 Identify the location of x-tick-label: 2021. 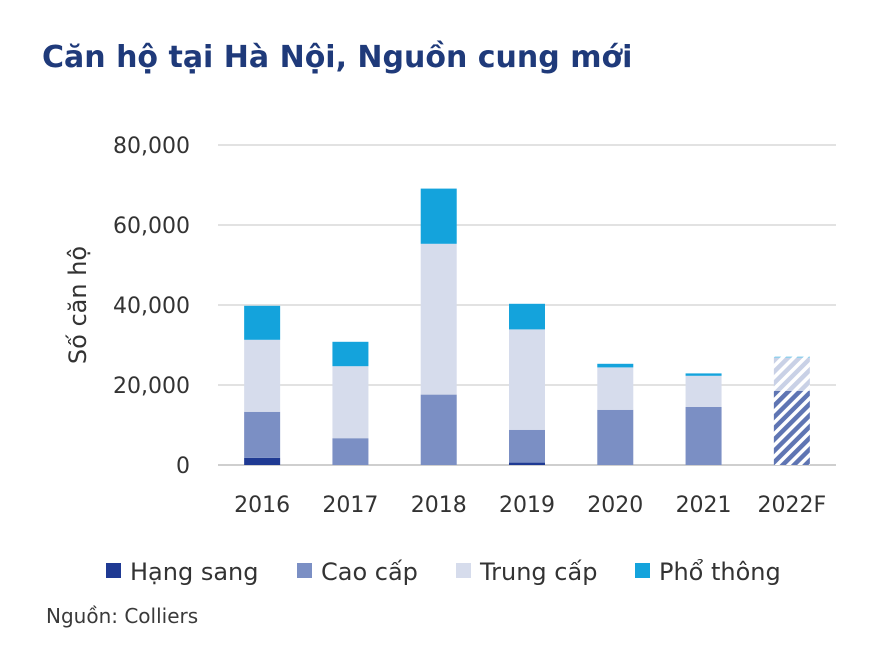
(704, 505).